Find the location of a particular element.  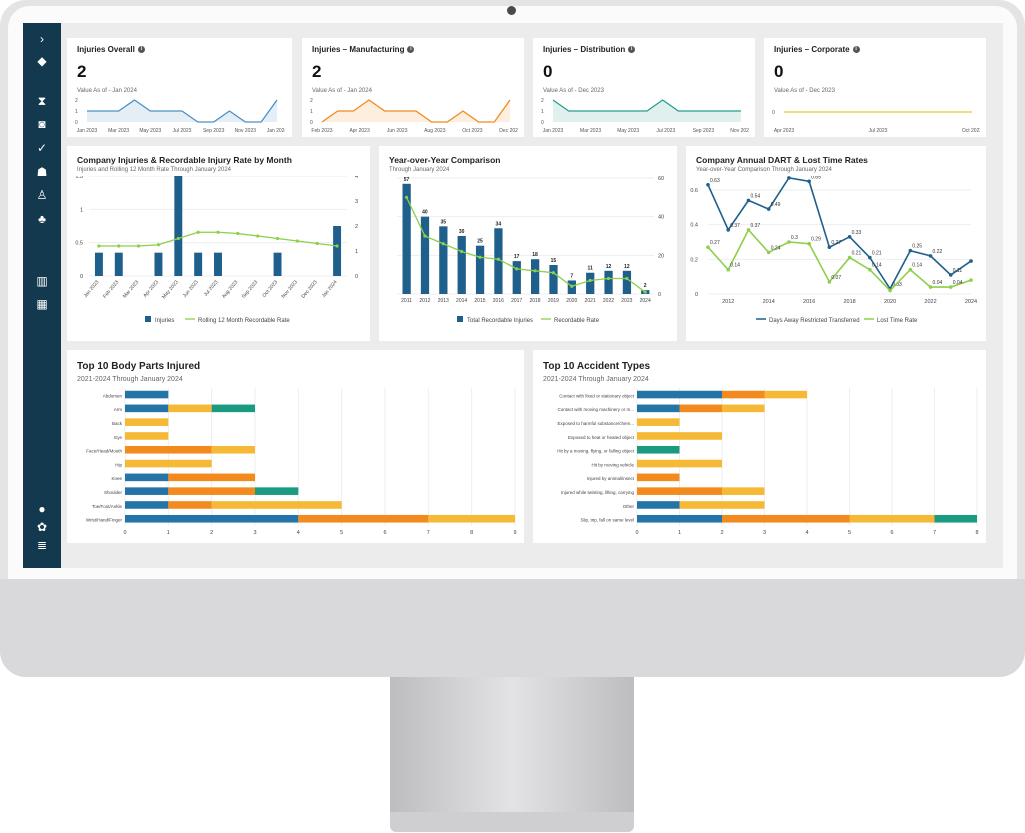

line-series is located at coordinates (839, 260).